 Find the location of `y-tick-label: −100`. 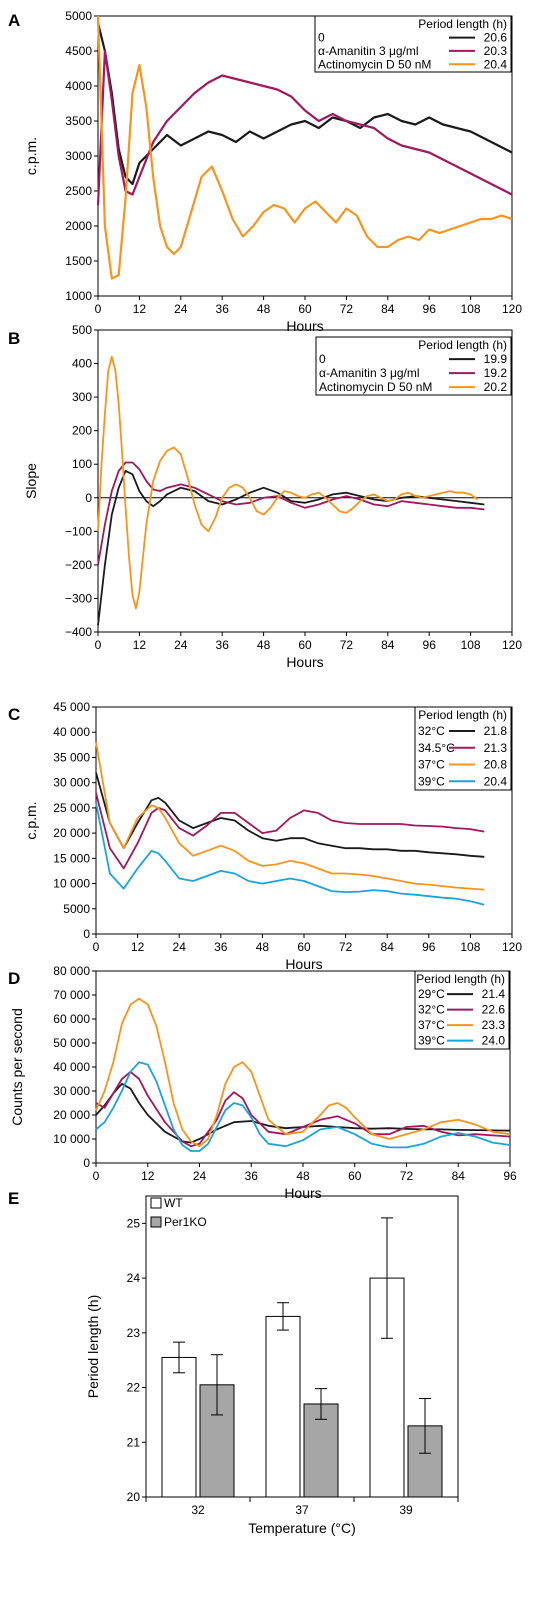

y-tick-label: −100 is located at coordinates (78, 531).